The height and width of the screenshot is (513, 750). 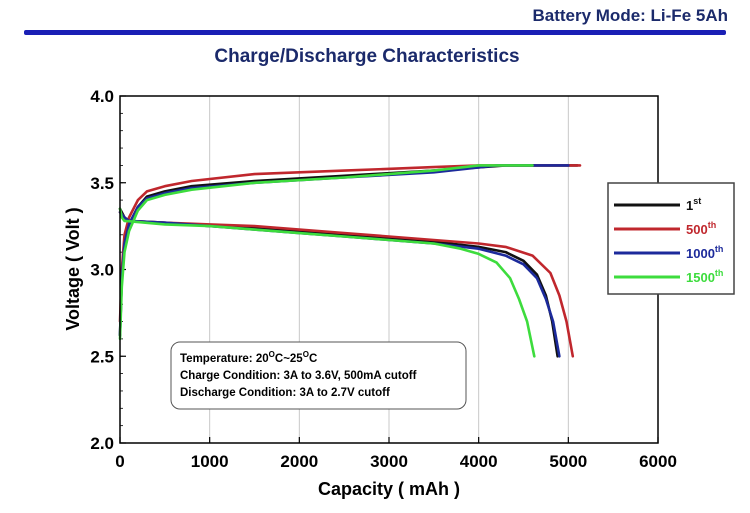 I want to click on note-temperature: Temperature: 20OC~25OC, so click(x=248, y=357).